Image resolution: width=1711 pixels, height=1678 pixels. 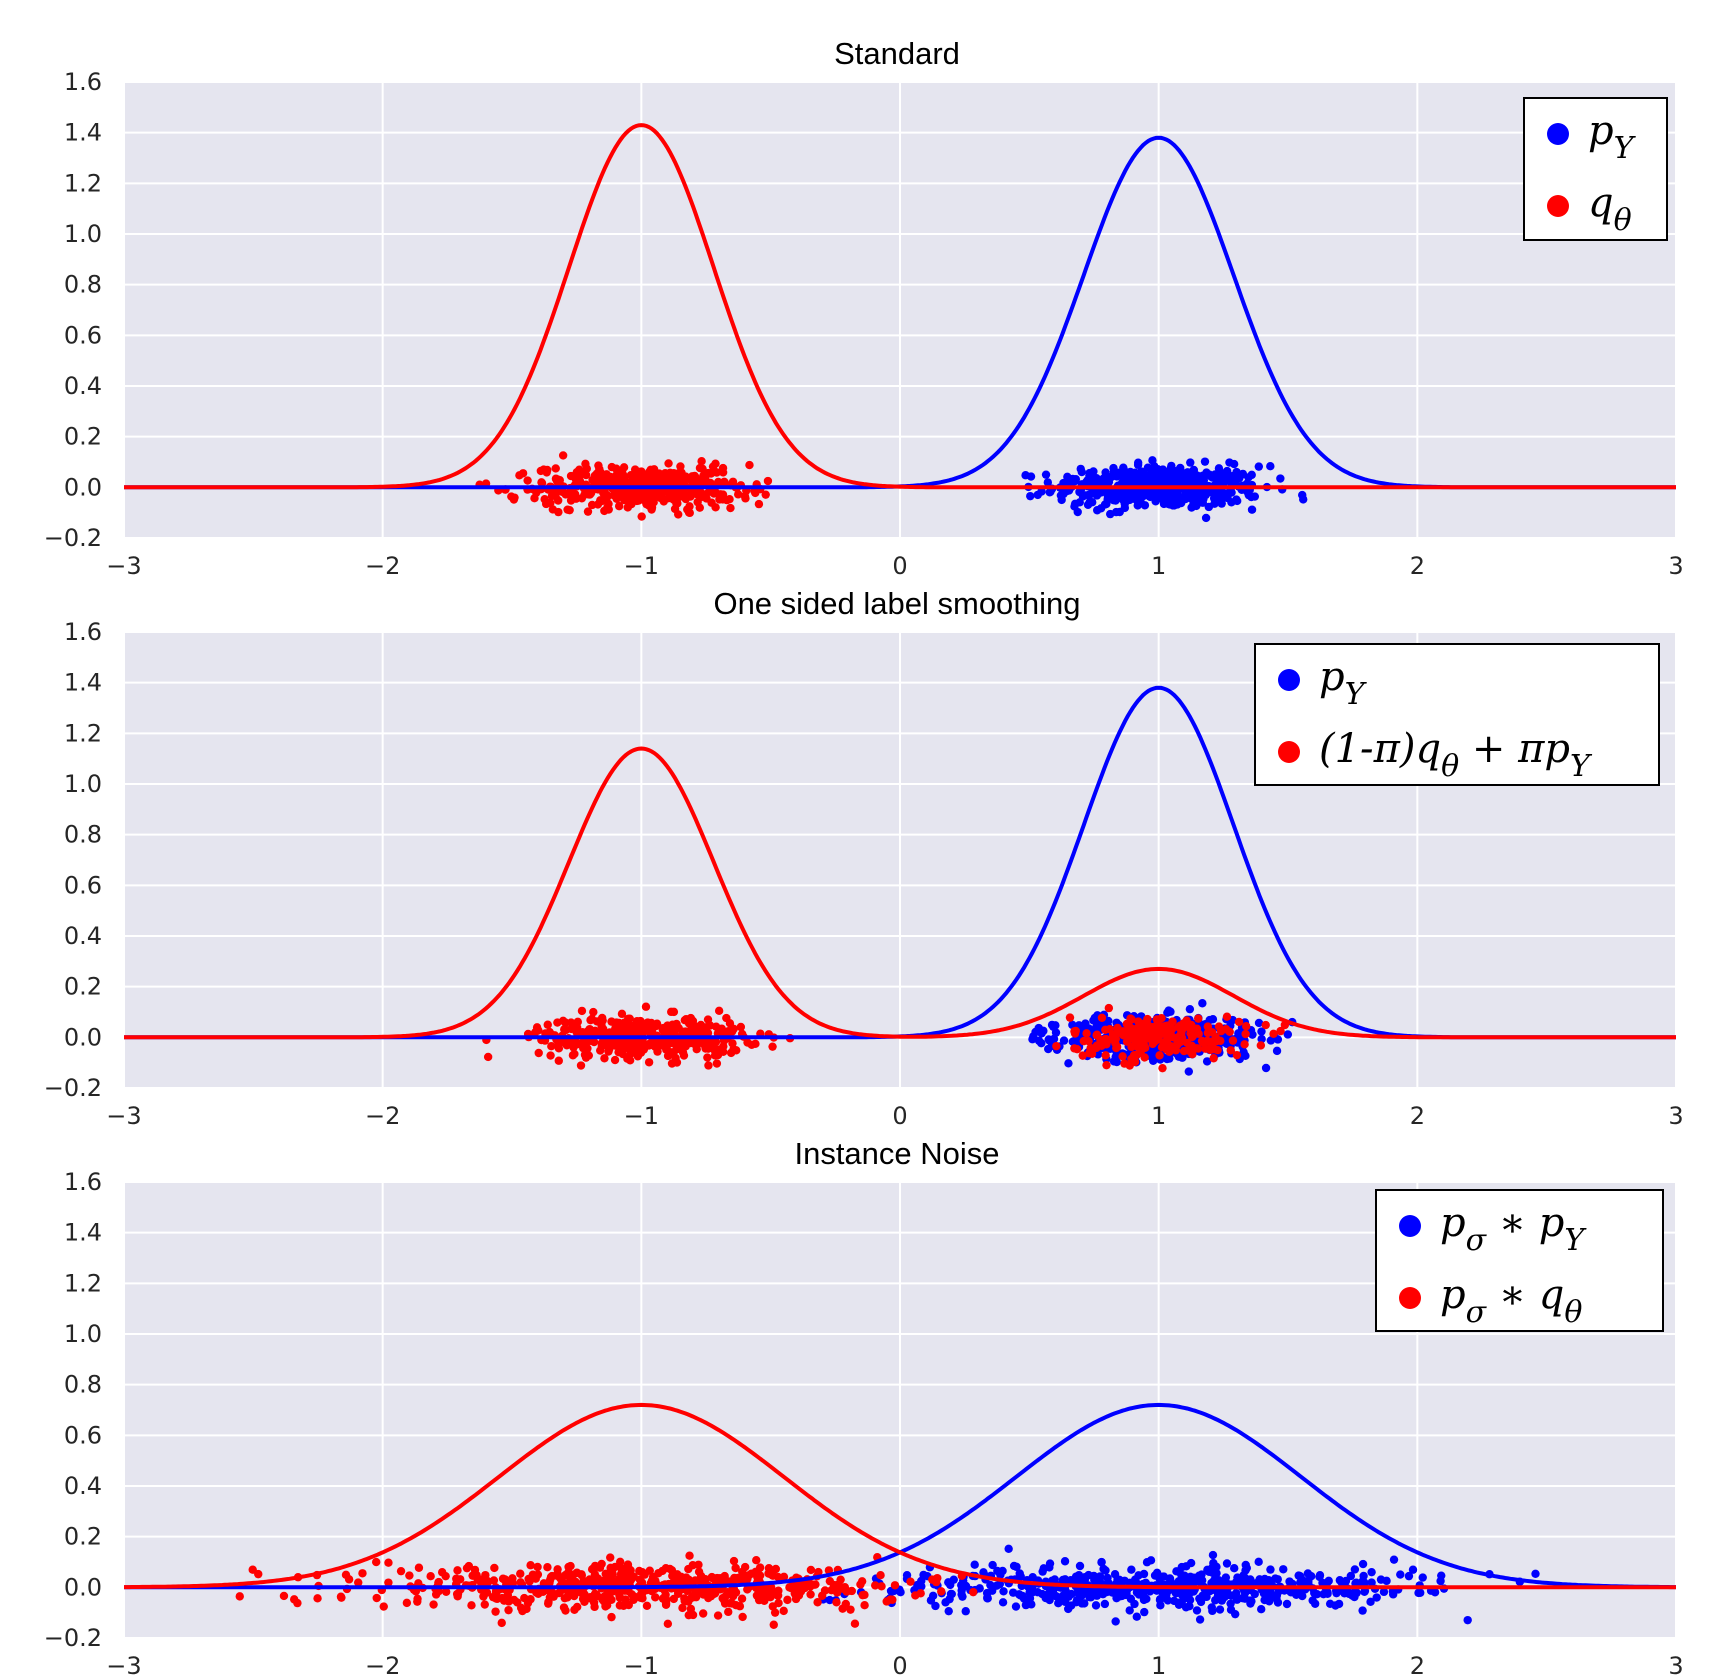 I want to click on legend: pY(1-π)qθ + πpY, so click(x=1457, y=714).